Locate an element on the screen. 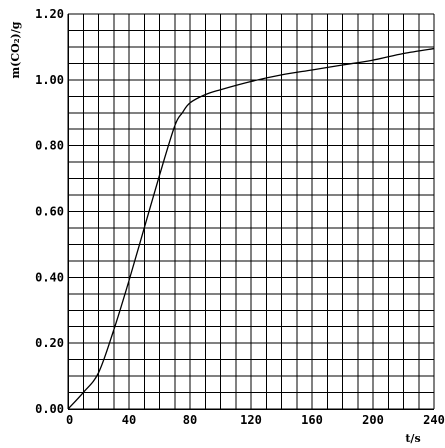  y-tick-label: 0.20 is located at coordinates (49, 343).